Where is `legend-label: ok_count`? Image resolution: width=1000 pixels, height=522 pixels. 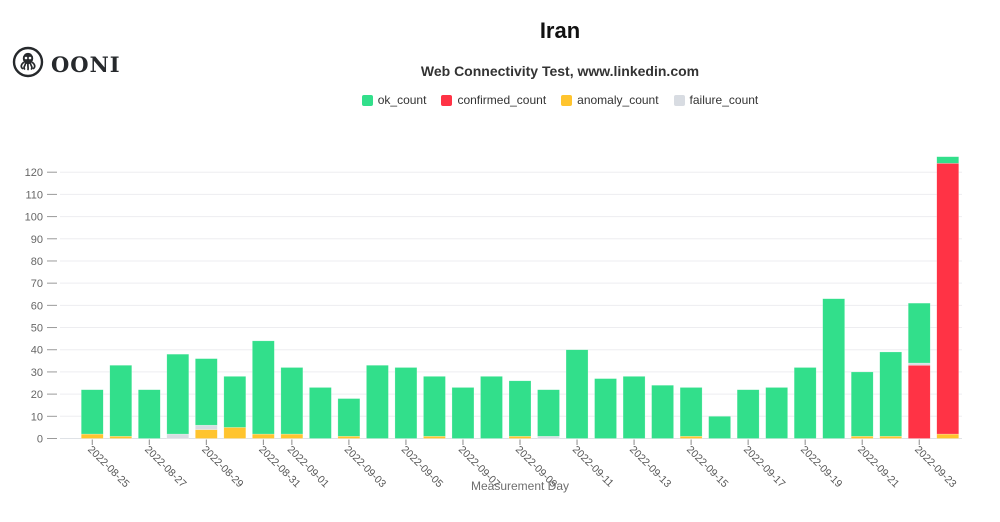
legend-label: ok_count is located at coordinates (402, 100).